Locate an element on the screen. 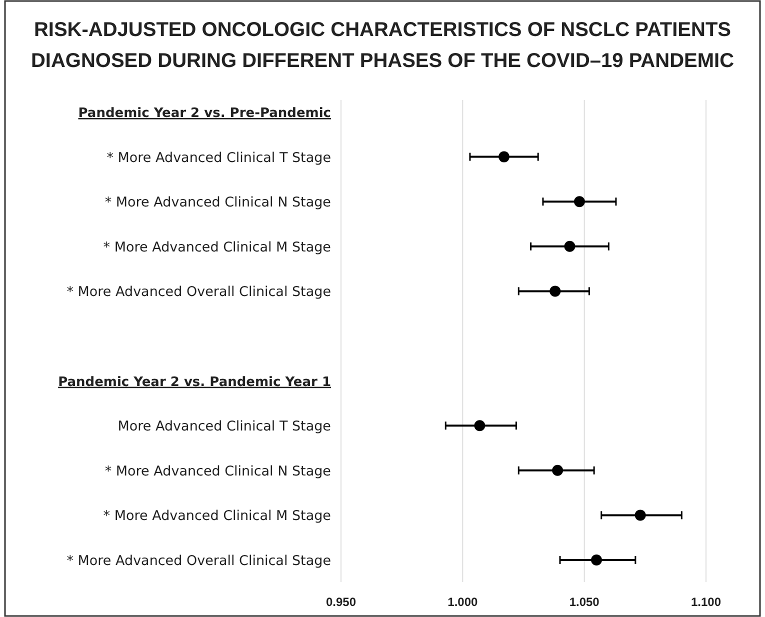  y-tick-label: Pandemic Year 2 vs. Pre-Pandemic is located at coordinates (204, 113).